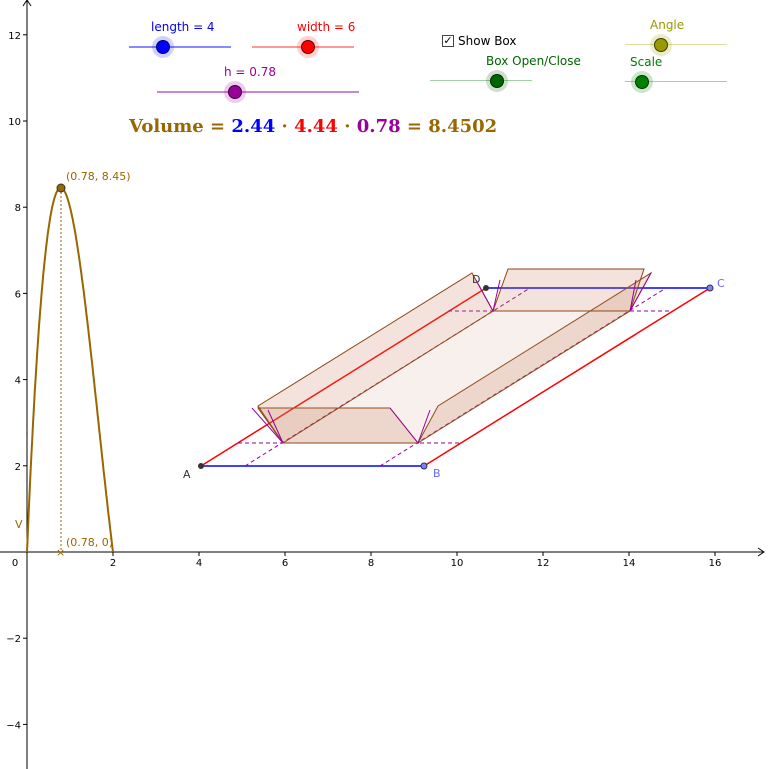  What do you see at coordinates (710, 288) in the screenshot?
I see `point-c` at bounding box center [710, 288].